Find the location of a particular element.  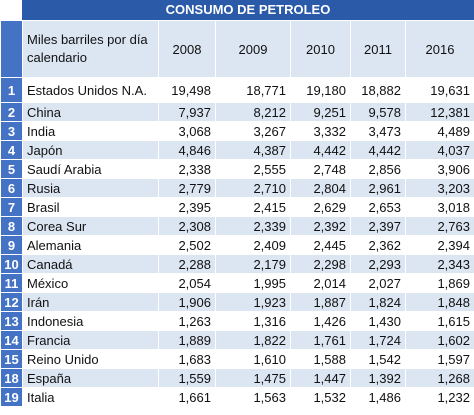

table-row: 10 Canadá 2,288 2,179 2,298 2,293 2,343 is located at coordinates (237, 264).